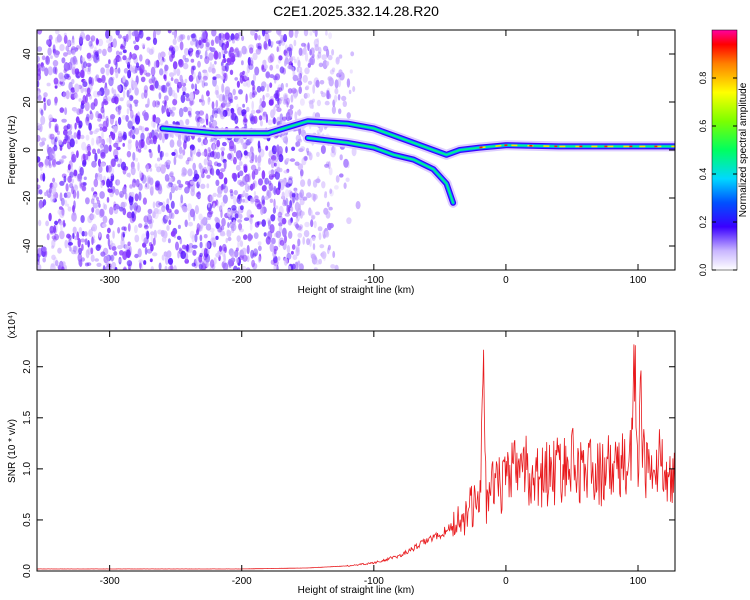  Describe the element at coordinates (12, 324) in the screenshot. I see `snr-exponent-label: (x10⁴)` at that location.